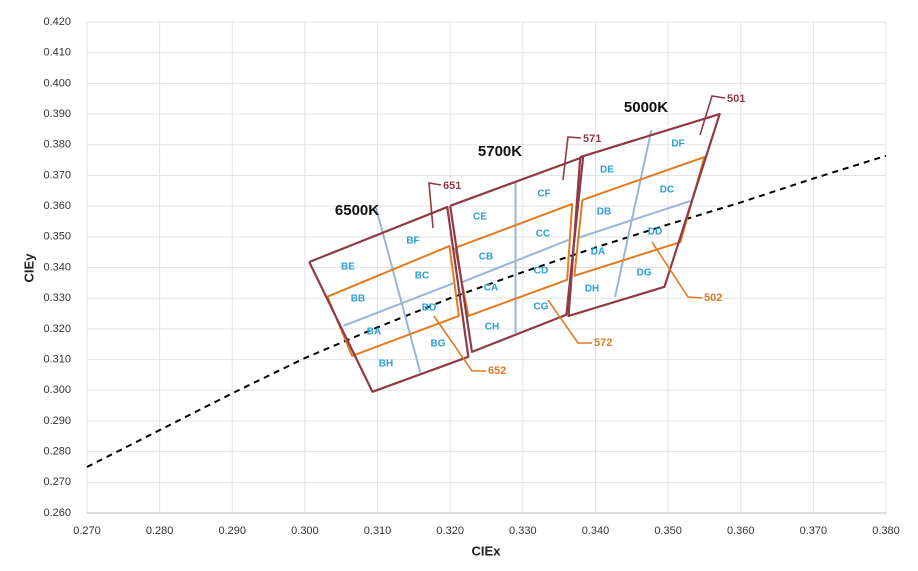 The height and width of the screenshot is (571, 918). I want to click on code-label: 572, so click(603, 343).